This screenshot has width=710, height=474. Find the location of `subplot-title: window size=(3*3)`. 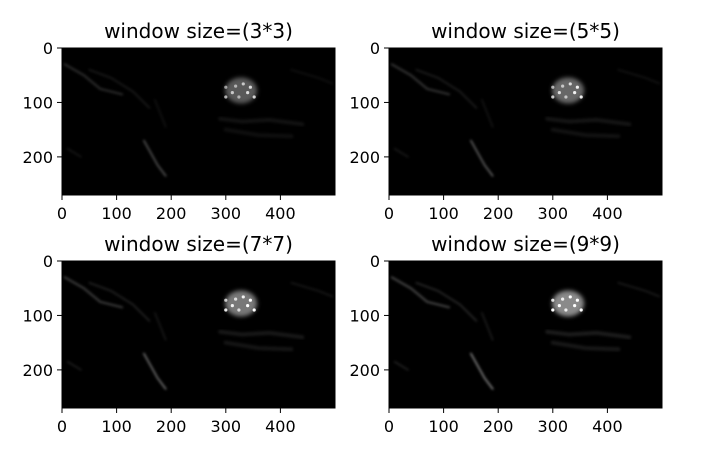

subplot-title: window size=(3*3) is located at coordinates (198, 31).